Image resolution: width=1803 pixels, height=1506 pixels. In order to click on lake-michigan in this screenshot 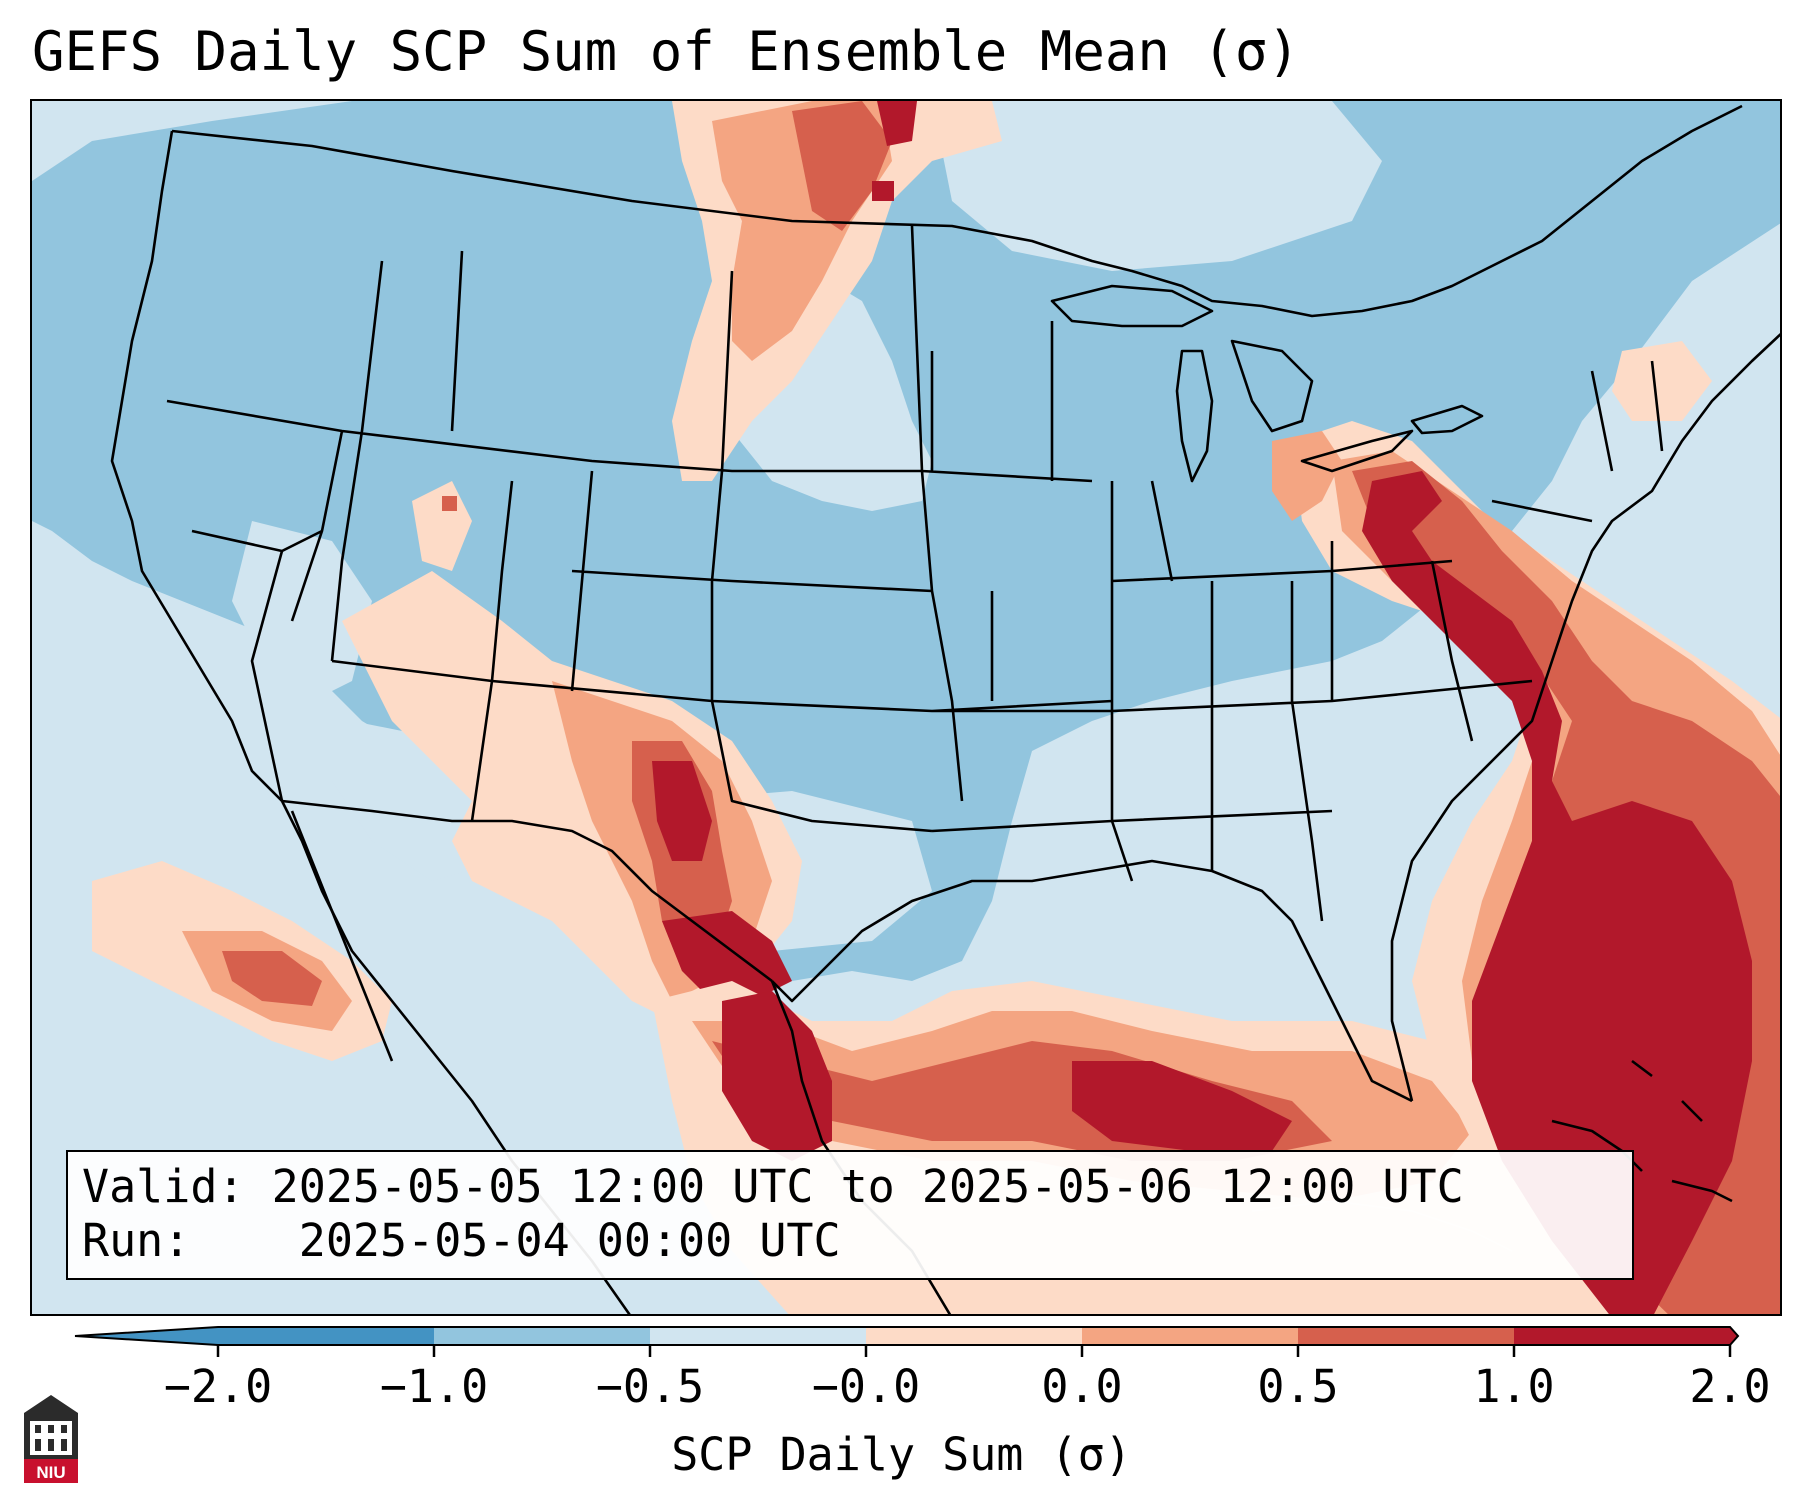, I will do `click(1194, 416)`.